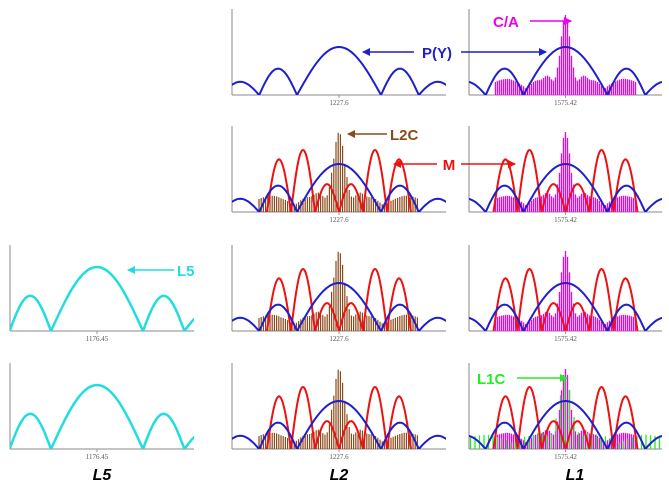  I want to click on panel-l5-row-3: 1176.45, so click(101, 294).